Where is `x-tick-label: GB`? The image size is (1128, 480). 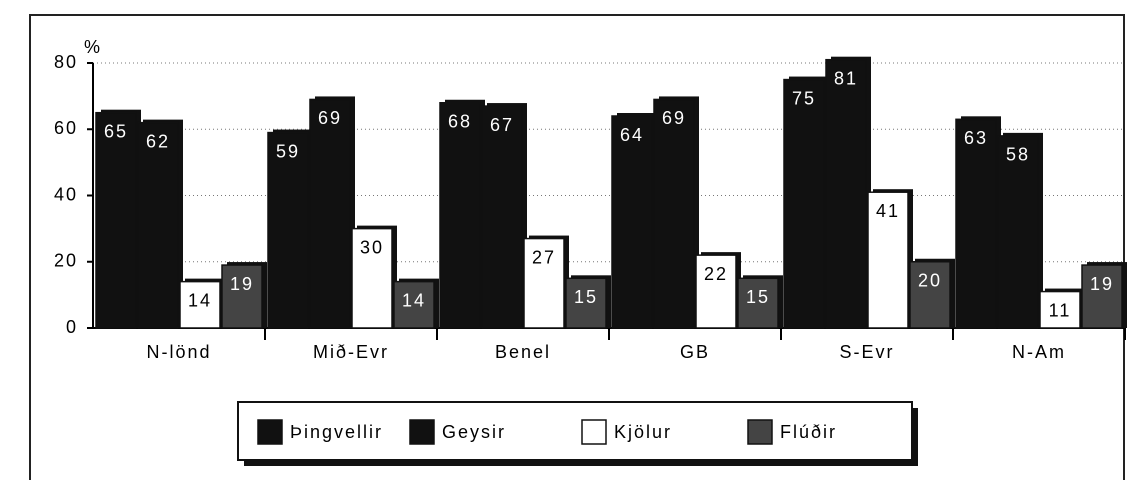 x-tick-label: GB is located at coordinates (695, 352).